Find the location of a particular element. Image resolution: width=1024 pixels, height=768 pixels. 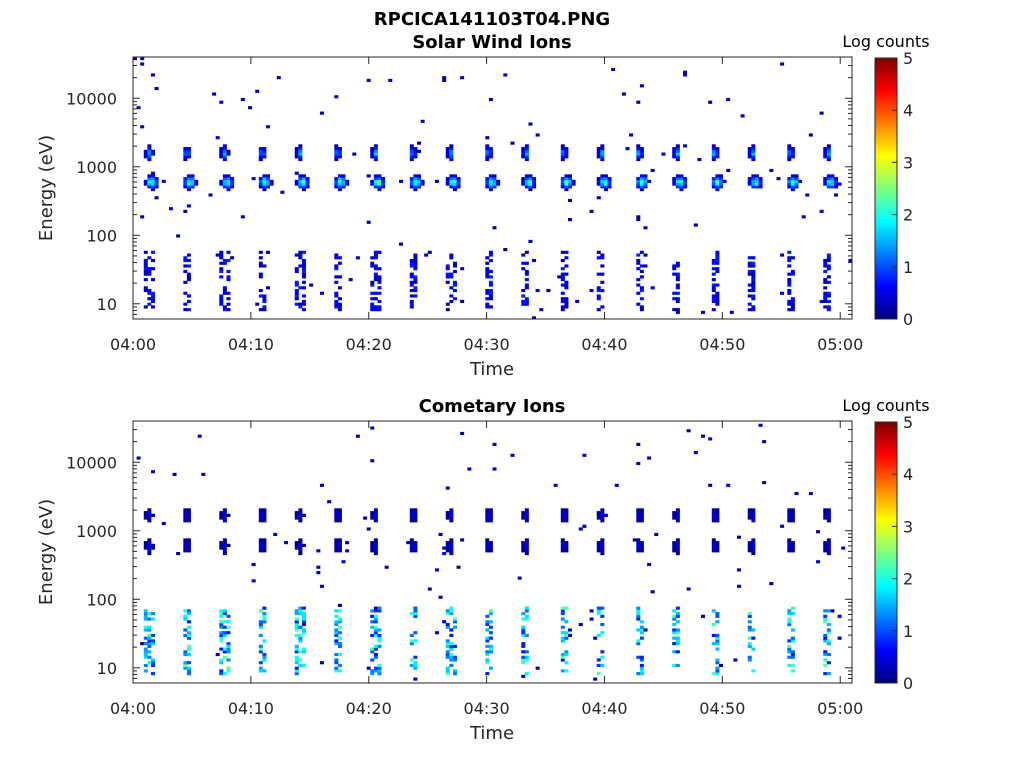

colorbar-gradient is located at coordinates (886, 188).